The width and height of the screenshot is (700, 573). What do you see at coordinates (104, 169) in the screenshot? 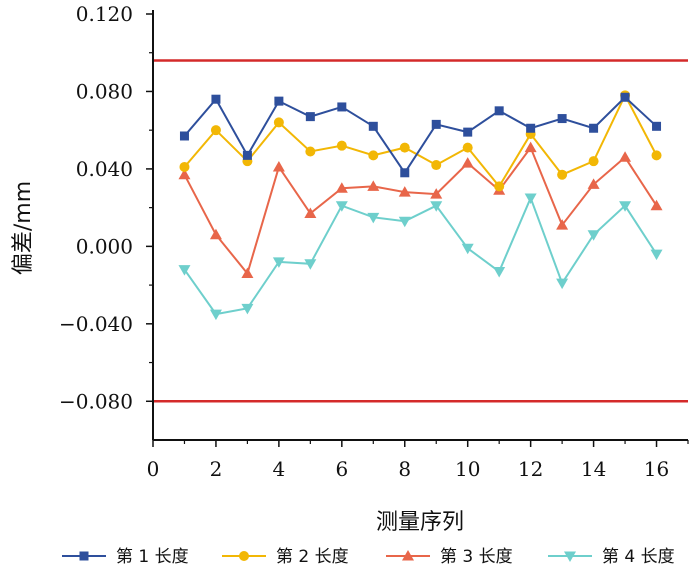
I see `y-tick-label: 0.040` at bounding box center [104, 169].